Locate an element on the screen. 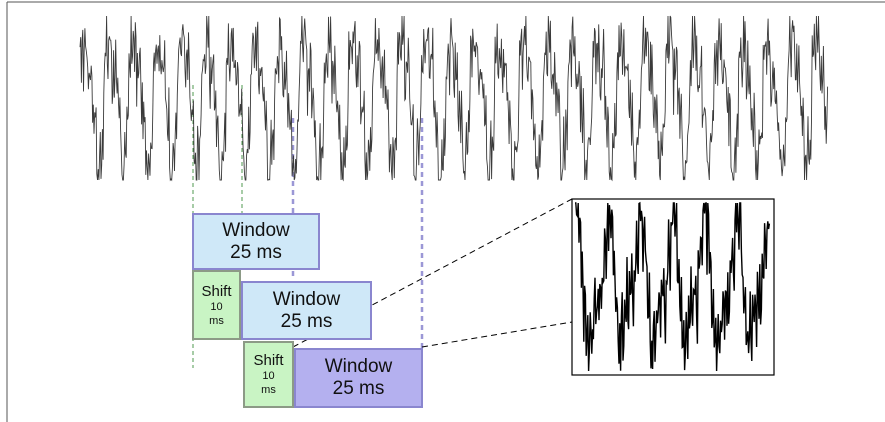 This screenshot has width=885, height=422. window-3-duration: 25 ms is located at coordinates (358, 388).